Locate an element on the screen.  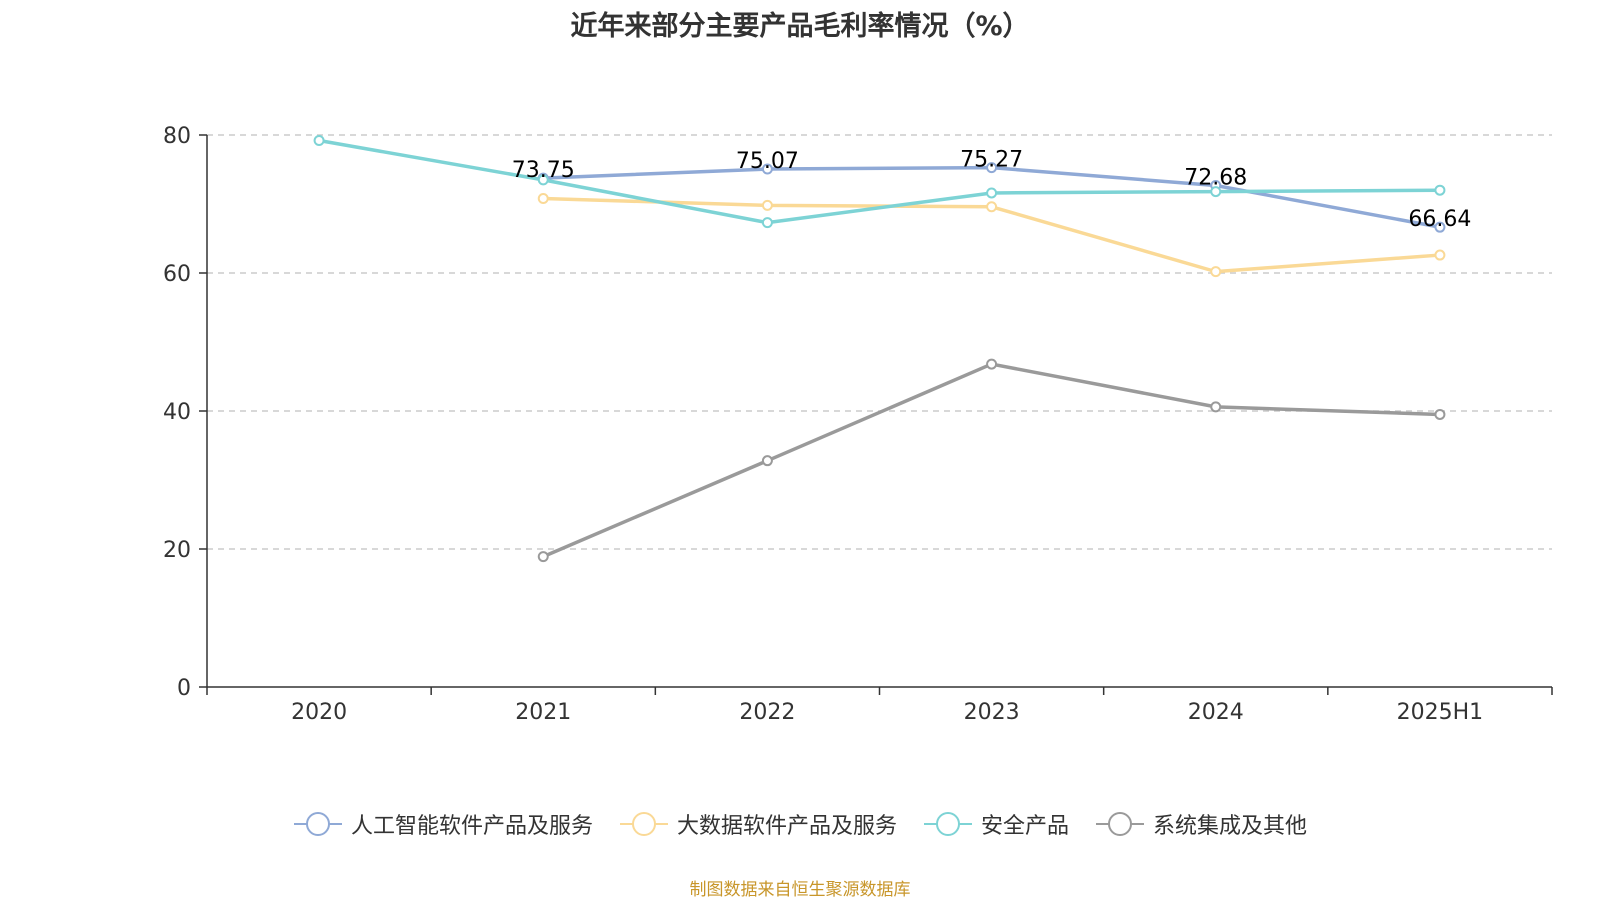
data-label: 73.75 is located at coordinates (543, 170).